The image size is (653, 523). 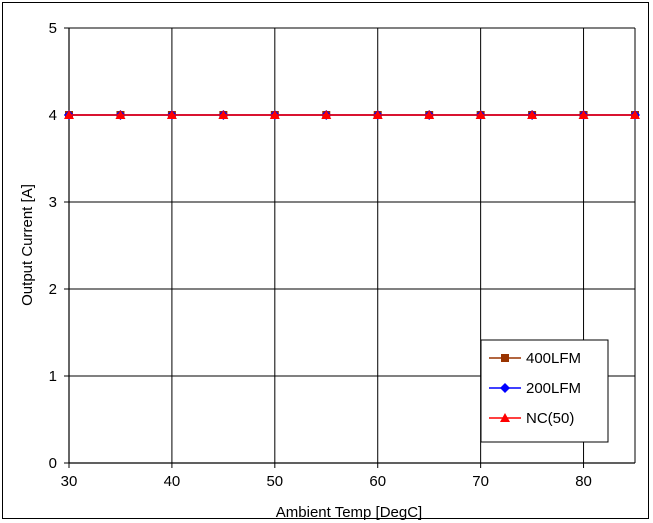 I want to click on y-axis-title: Output Current [A], so click(x=27, y=245).